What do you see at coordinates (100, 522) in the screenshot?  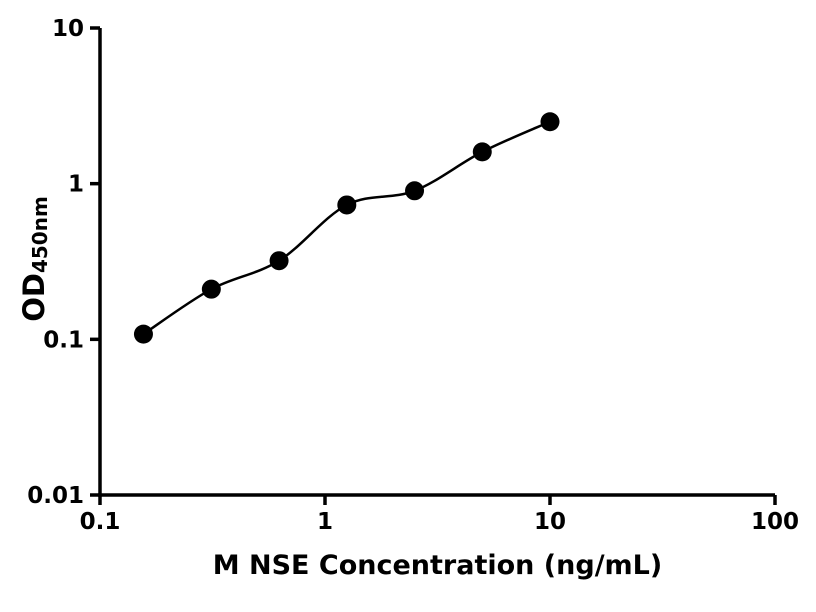 I see `x-tick-label: 0.1` at bounding box center [100, 522].